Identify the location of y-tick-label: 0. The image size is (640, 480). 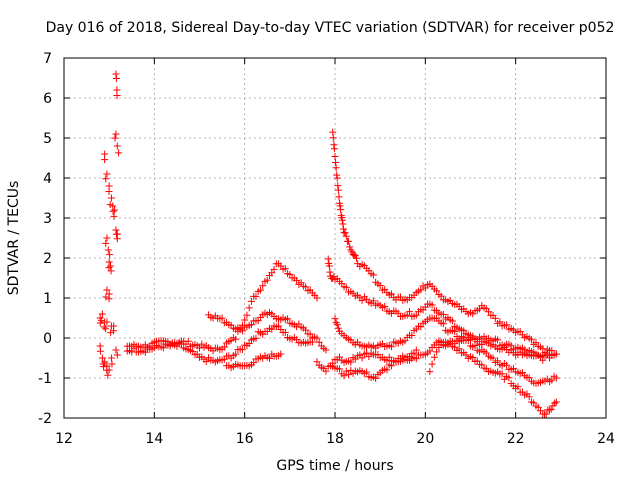
(47, 339).